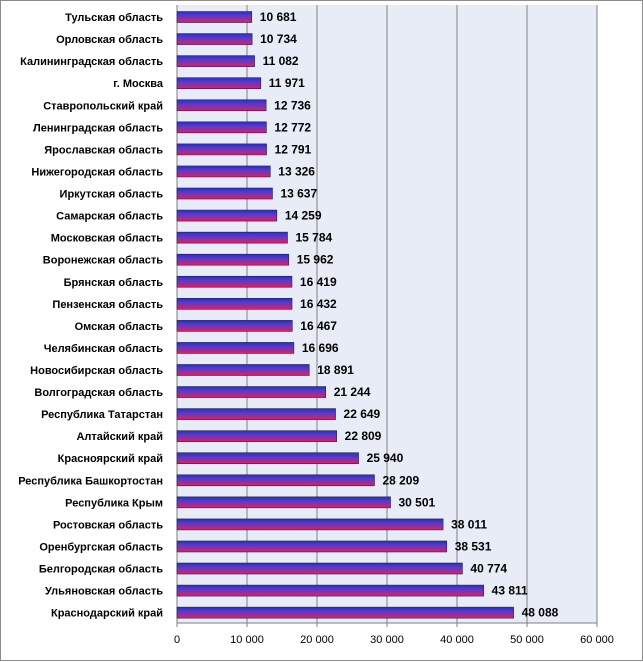 This screenshot has width=643, height=662. I want to click on category-label: Республика Татарстан, so click(102, 415).